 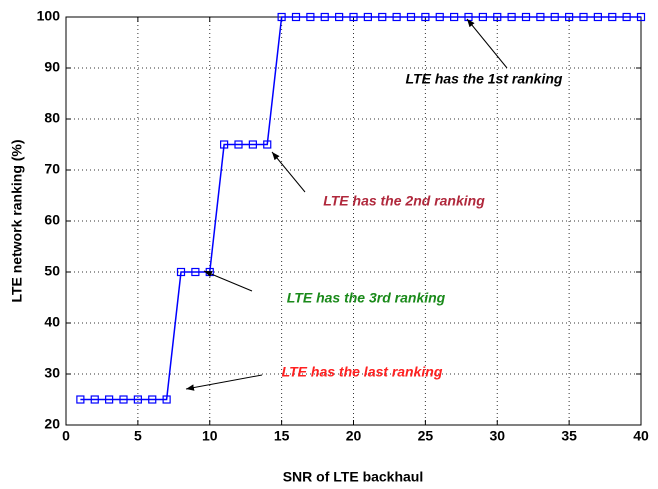 What do you see at coordinates (353, 477) in the screenshot?
I see `x-axis-label: SNR of LTE backhaul` at bounding box center [353, 477].